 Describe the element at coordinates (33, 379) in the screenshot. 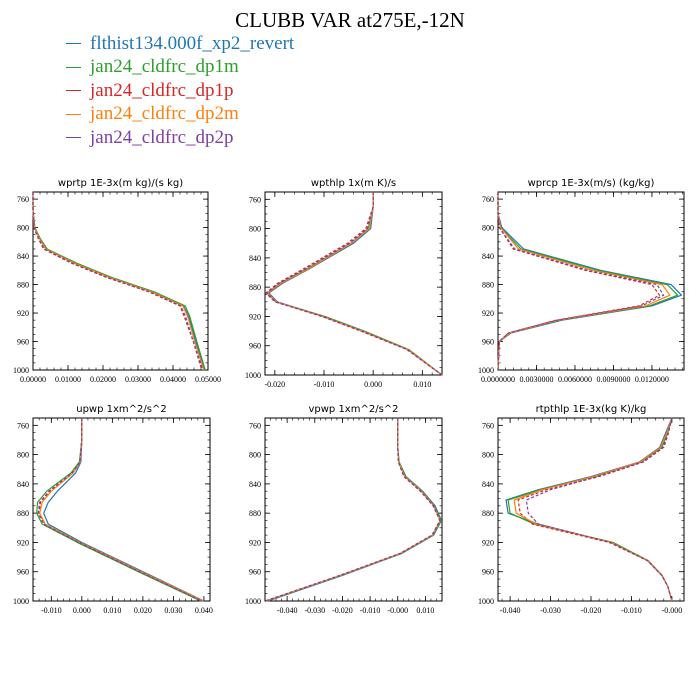

I see `x-tick-label: 0.00000` at that location.